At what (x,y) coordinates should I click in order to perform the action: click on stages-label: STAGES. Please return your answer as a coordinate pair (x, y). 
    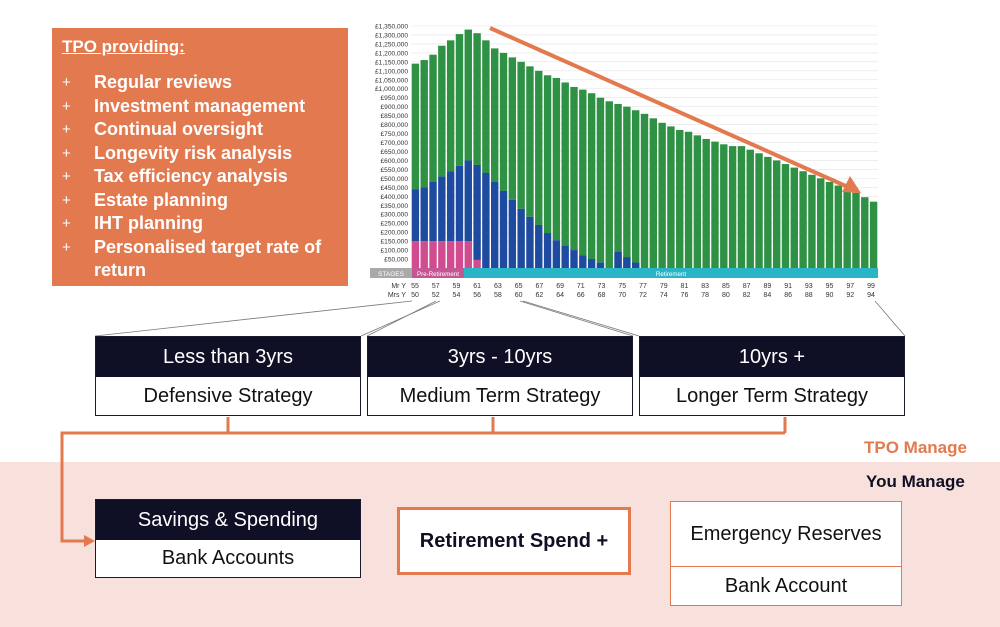
    Looking at the image, I should click on (391, 274).